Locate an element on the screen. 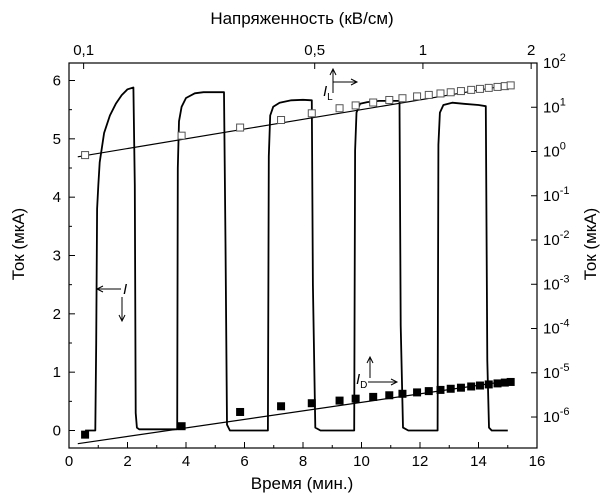 This screenshot has height=495, width=601. top-tick-label: 0,1 is located at coordinates (83, 50).